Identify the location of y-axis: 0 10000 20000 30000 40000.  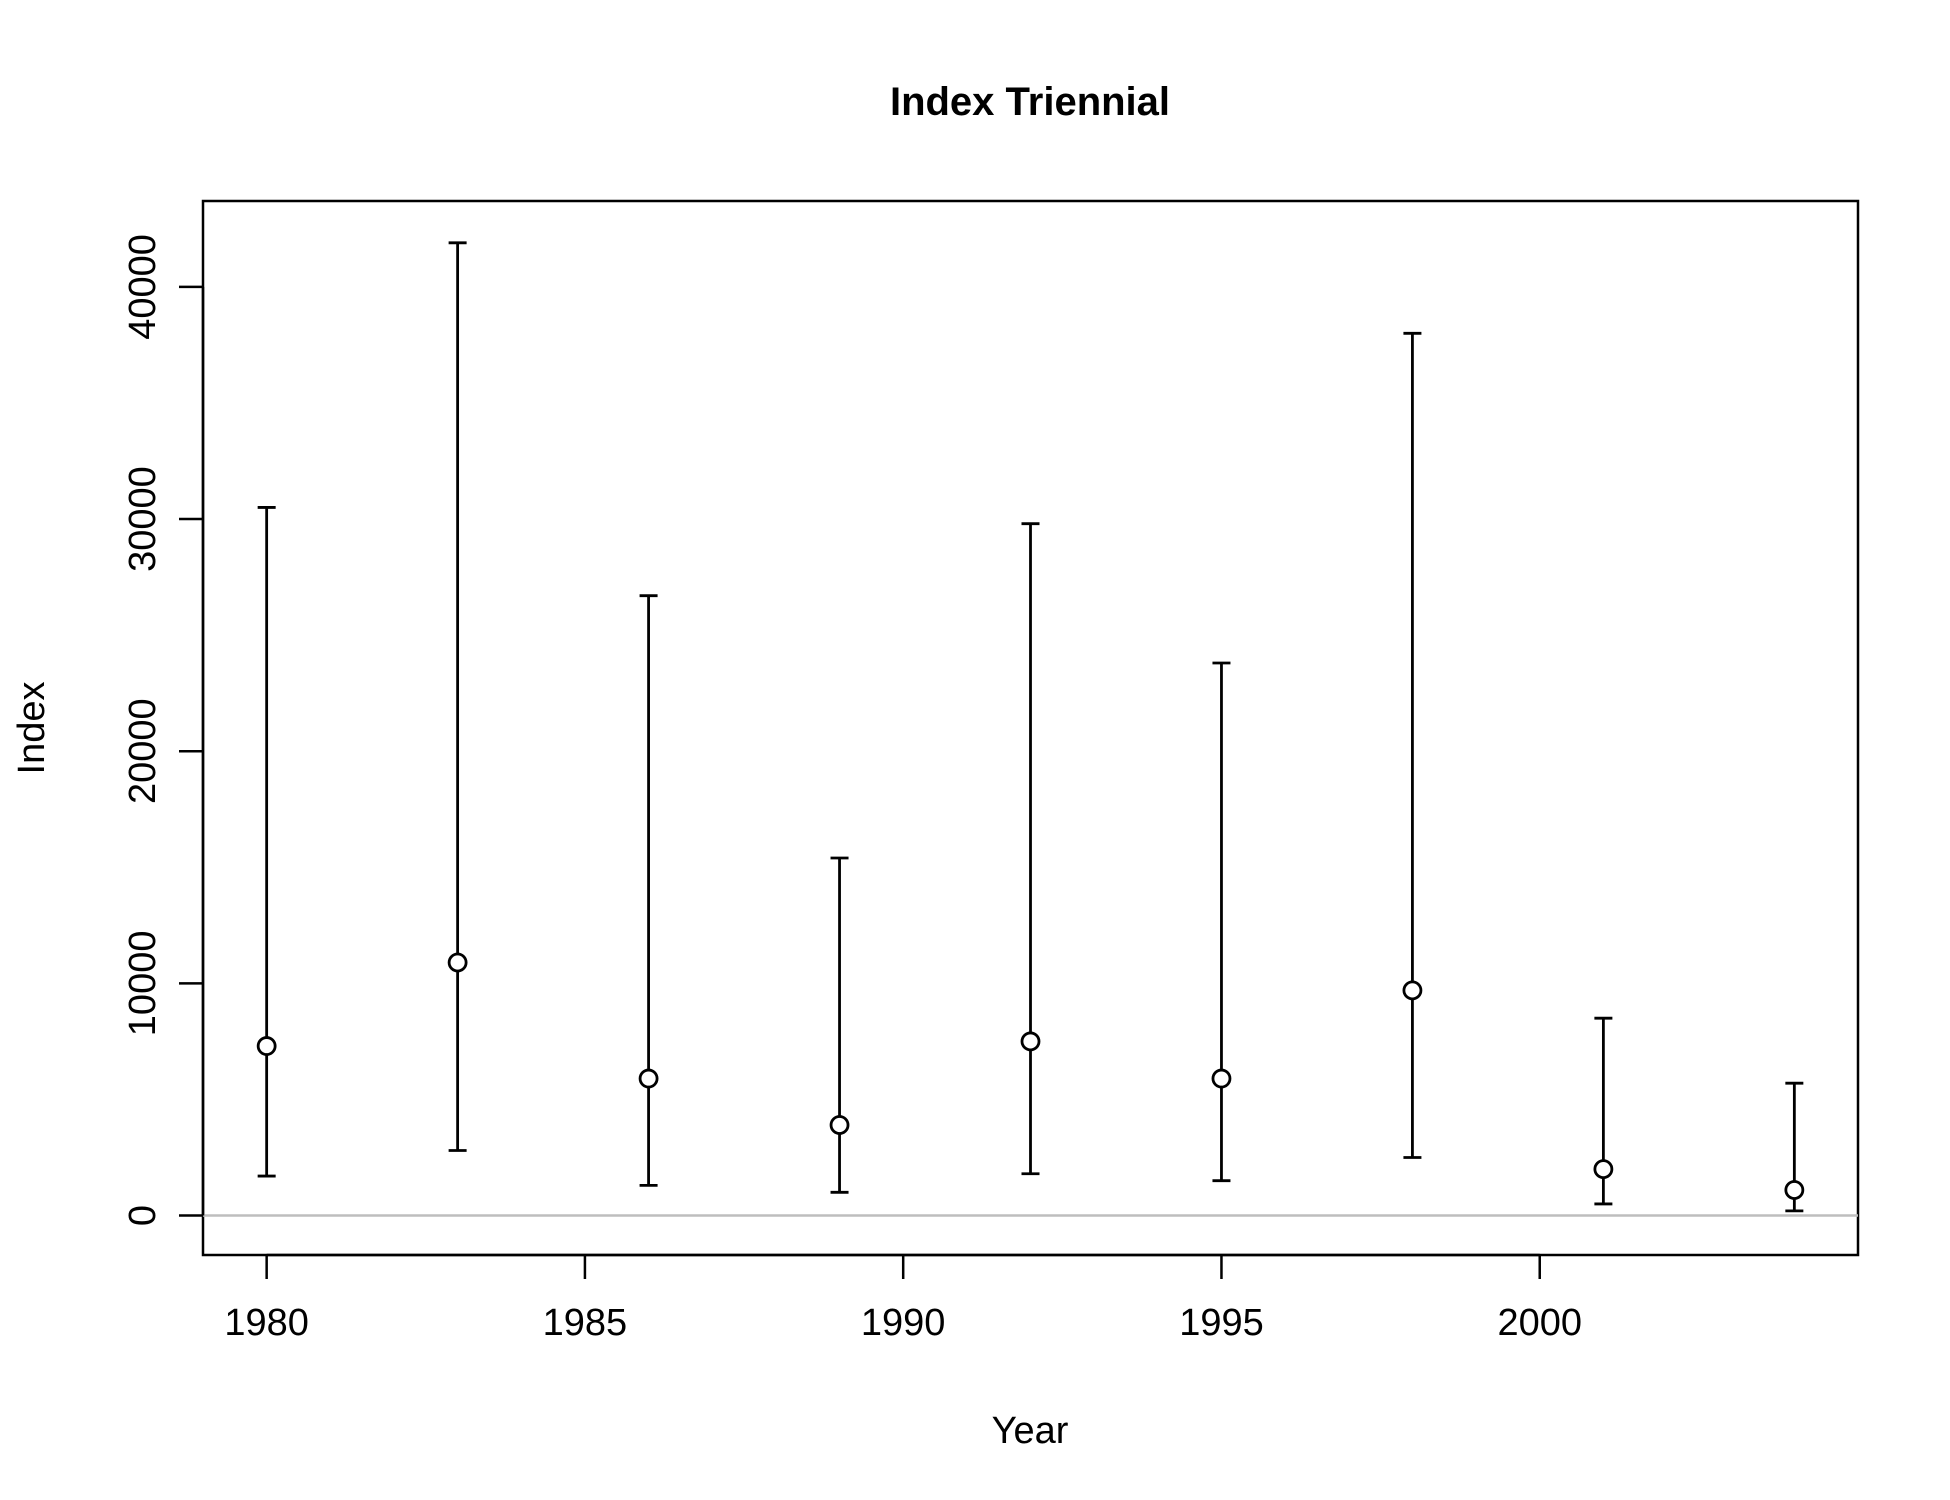
(163, 730).